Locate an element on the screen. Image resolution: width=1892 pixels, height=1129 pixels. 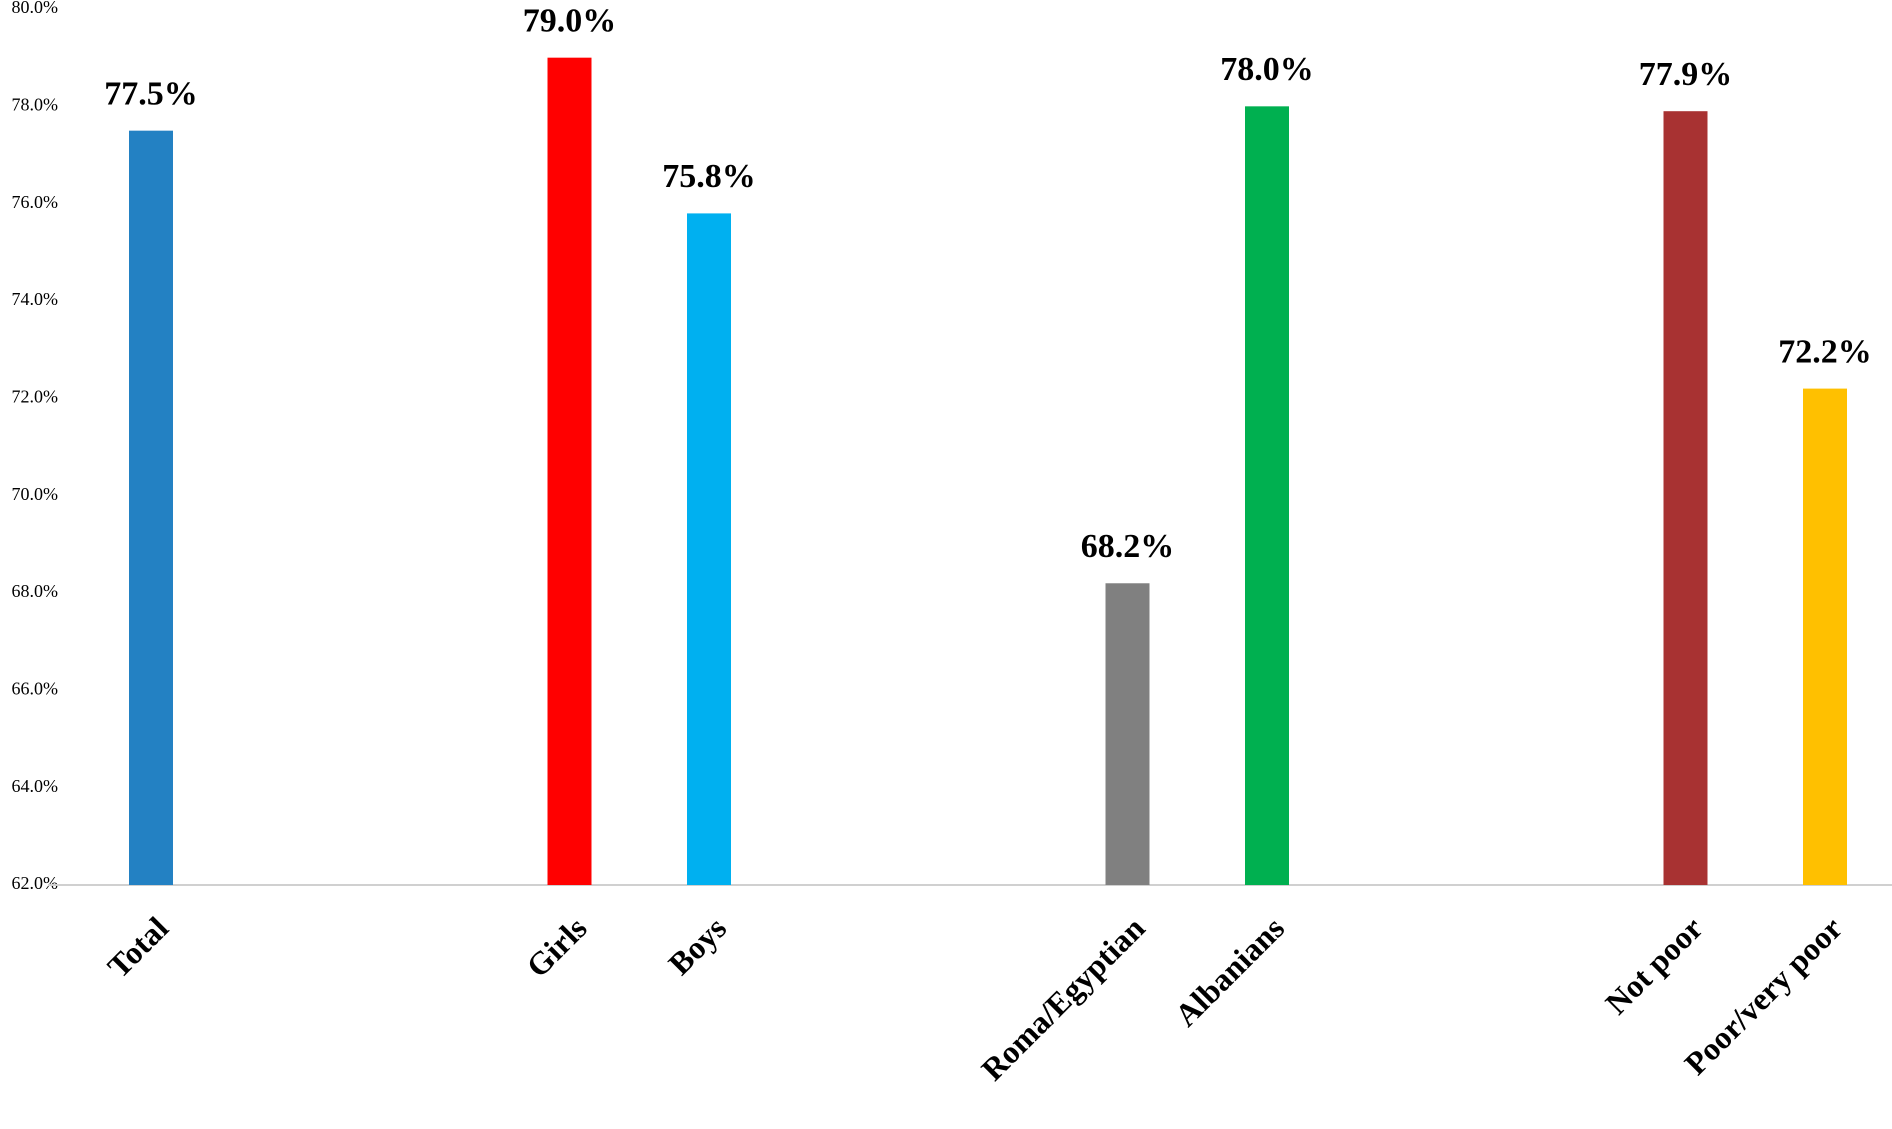
value-label: 77.5% is located at coordinates (151, 93).